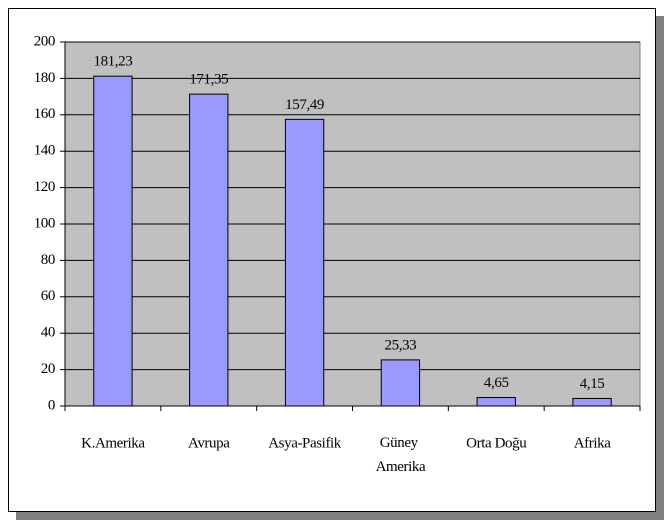 Image resolution: width=665 pixels, height=532 pixels. What do you see at coordinates (305, 443) in the screenshot?
I see `x-tick-label: Asya-Pasifik` at bounding box center [305, 443].